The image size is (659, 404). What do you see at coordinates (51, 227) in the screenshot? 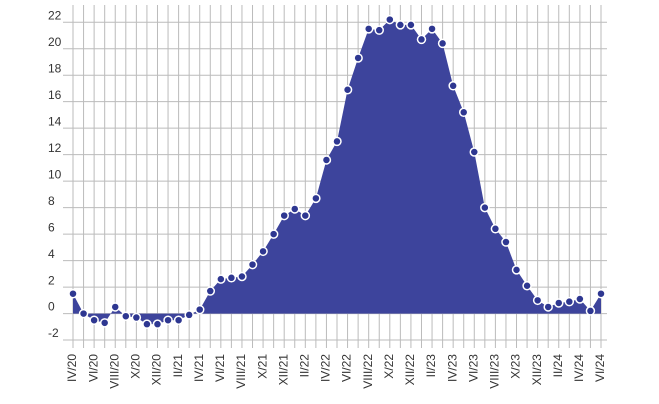
I see `y-tick-label: 6` at bounding box center [51, 227].